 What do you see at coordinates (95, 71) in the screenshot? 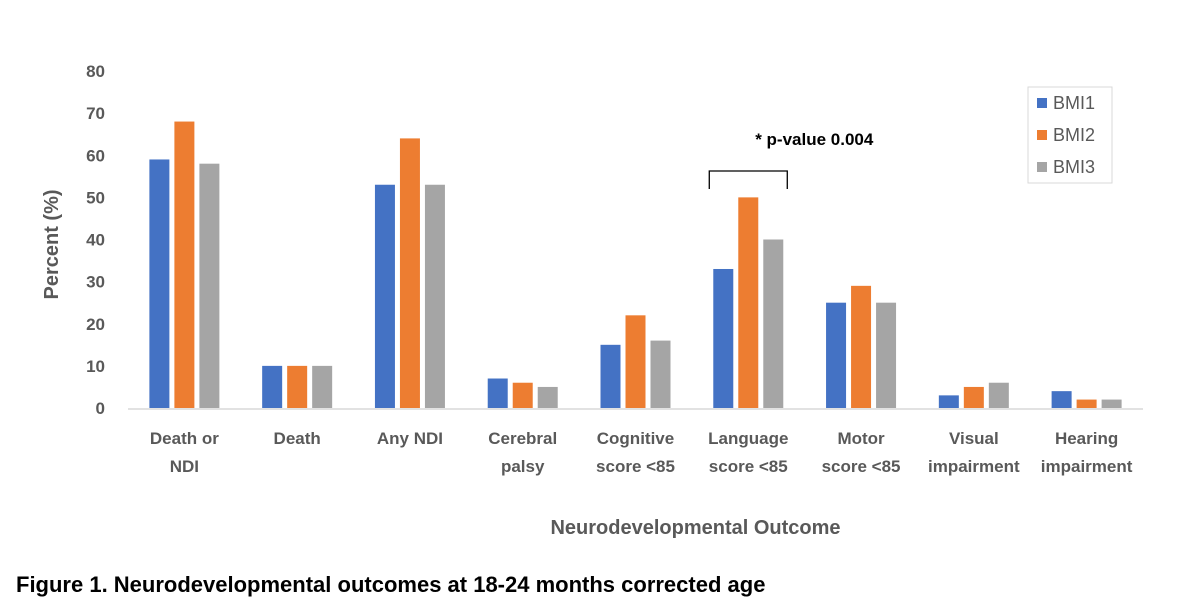
I see `y-tick-label: 80` at bounding box center [95, 71].